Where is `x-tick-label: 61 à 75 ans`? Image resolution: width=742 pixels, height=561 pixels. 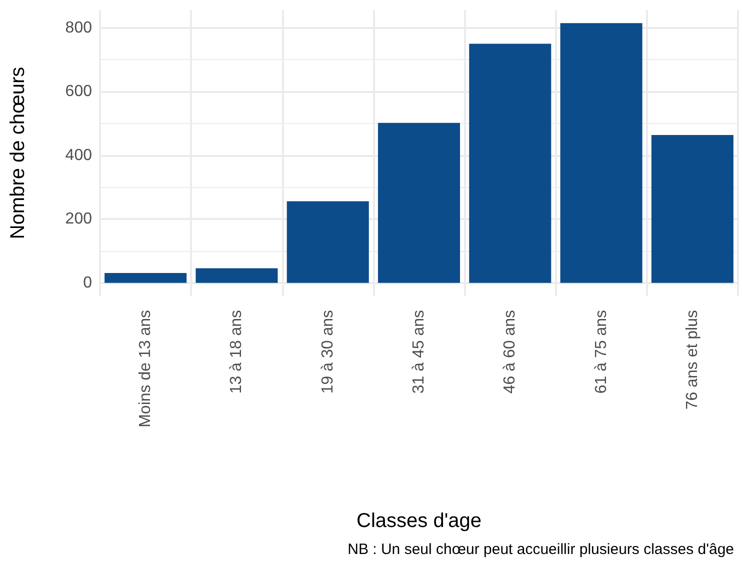 x-tick-label: 61 à 75 ans is located at coordinates (601, 352).